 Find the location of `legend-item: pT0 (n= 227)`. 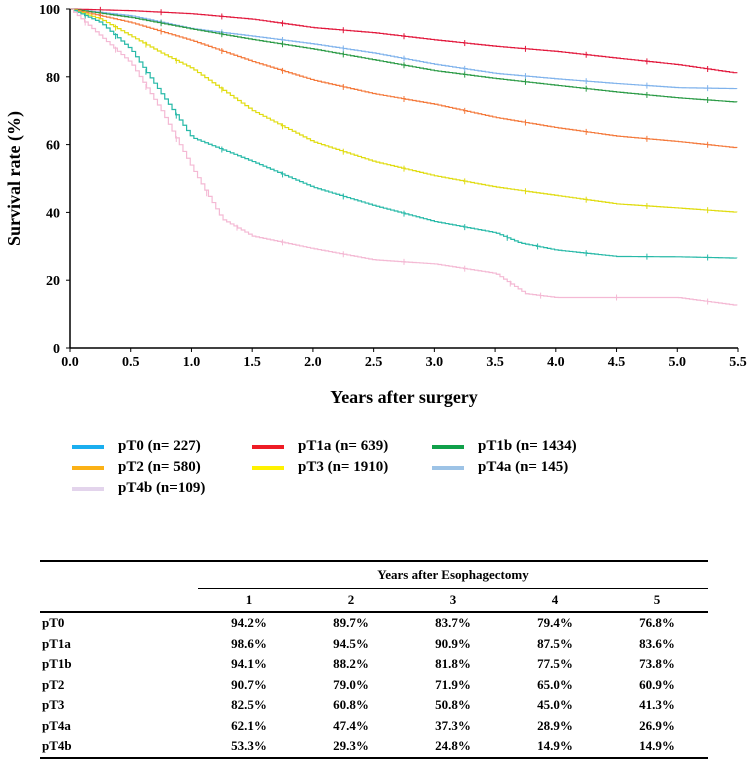

legend-item: pT0 (n= 227) is located at coordinates (162, 446).